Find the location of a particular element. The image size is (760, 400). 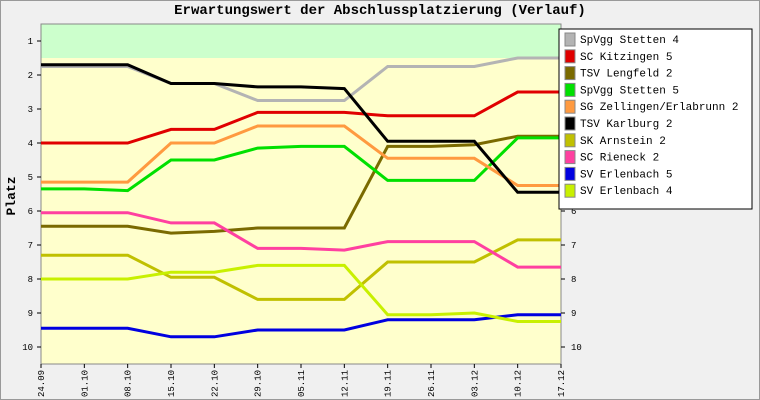

x-tick-label: 05.11 is located at coordinates (302, 383).